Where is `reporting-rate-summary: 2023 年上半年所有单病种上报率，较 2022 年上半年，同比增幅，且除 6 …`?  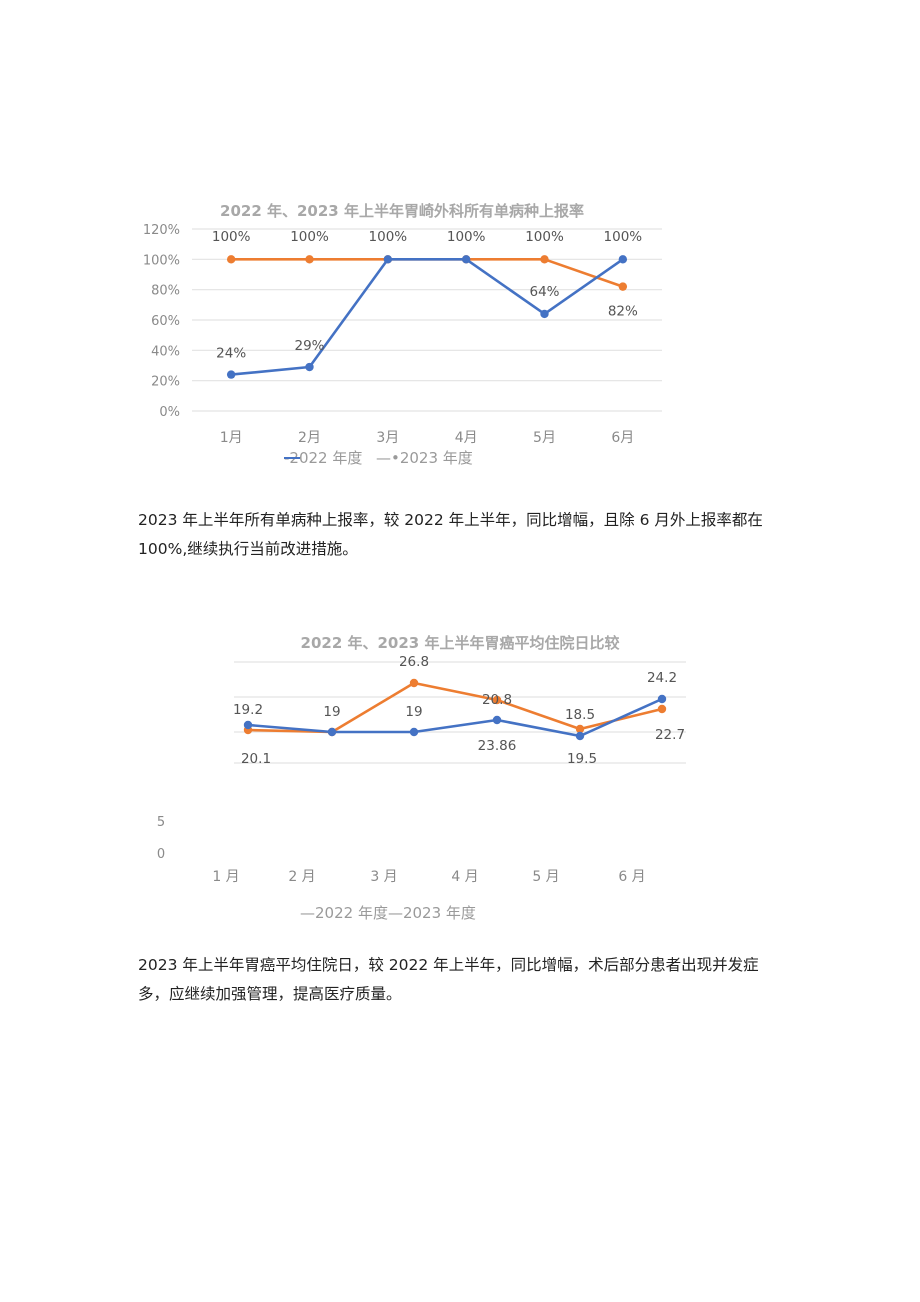
reporting-rate-summary: 2023 年上半年所有单病种上报率，较 2022 年上半年，同比增幅，且除 6 … is located at coordinates (450, 534).